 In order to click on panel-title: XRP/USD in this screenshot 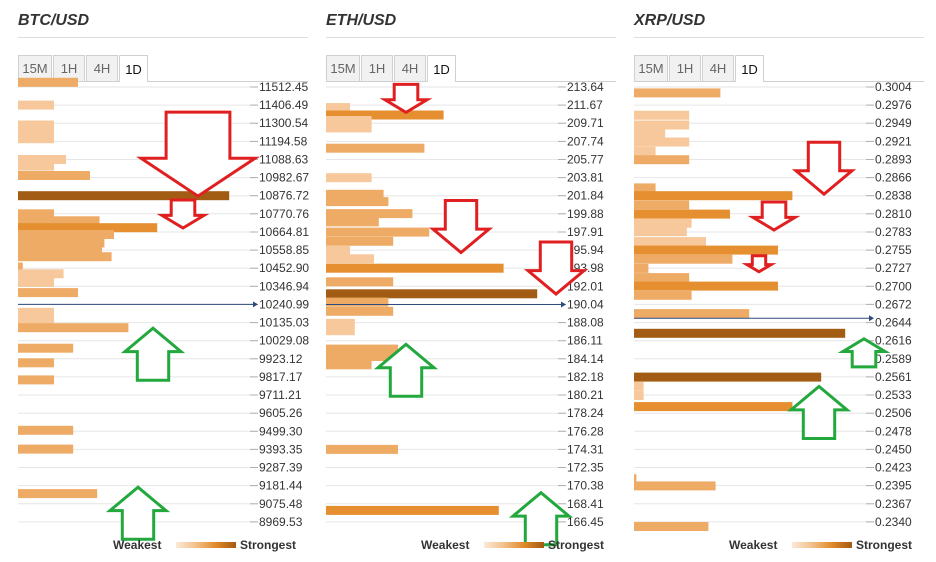, I will do `click(670, 20)`.